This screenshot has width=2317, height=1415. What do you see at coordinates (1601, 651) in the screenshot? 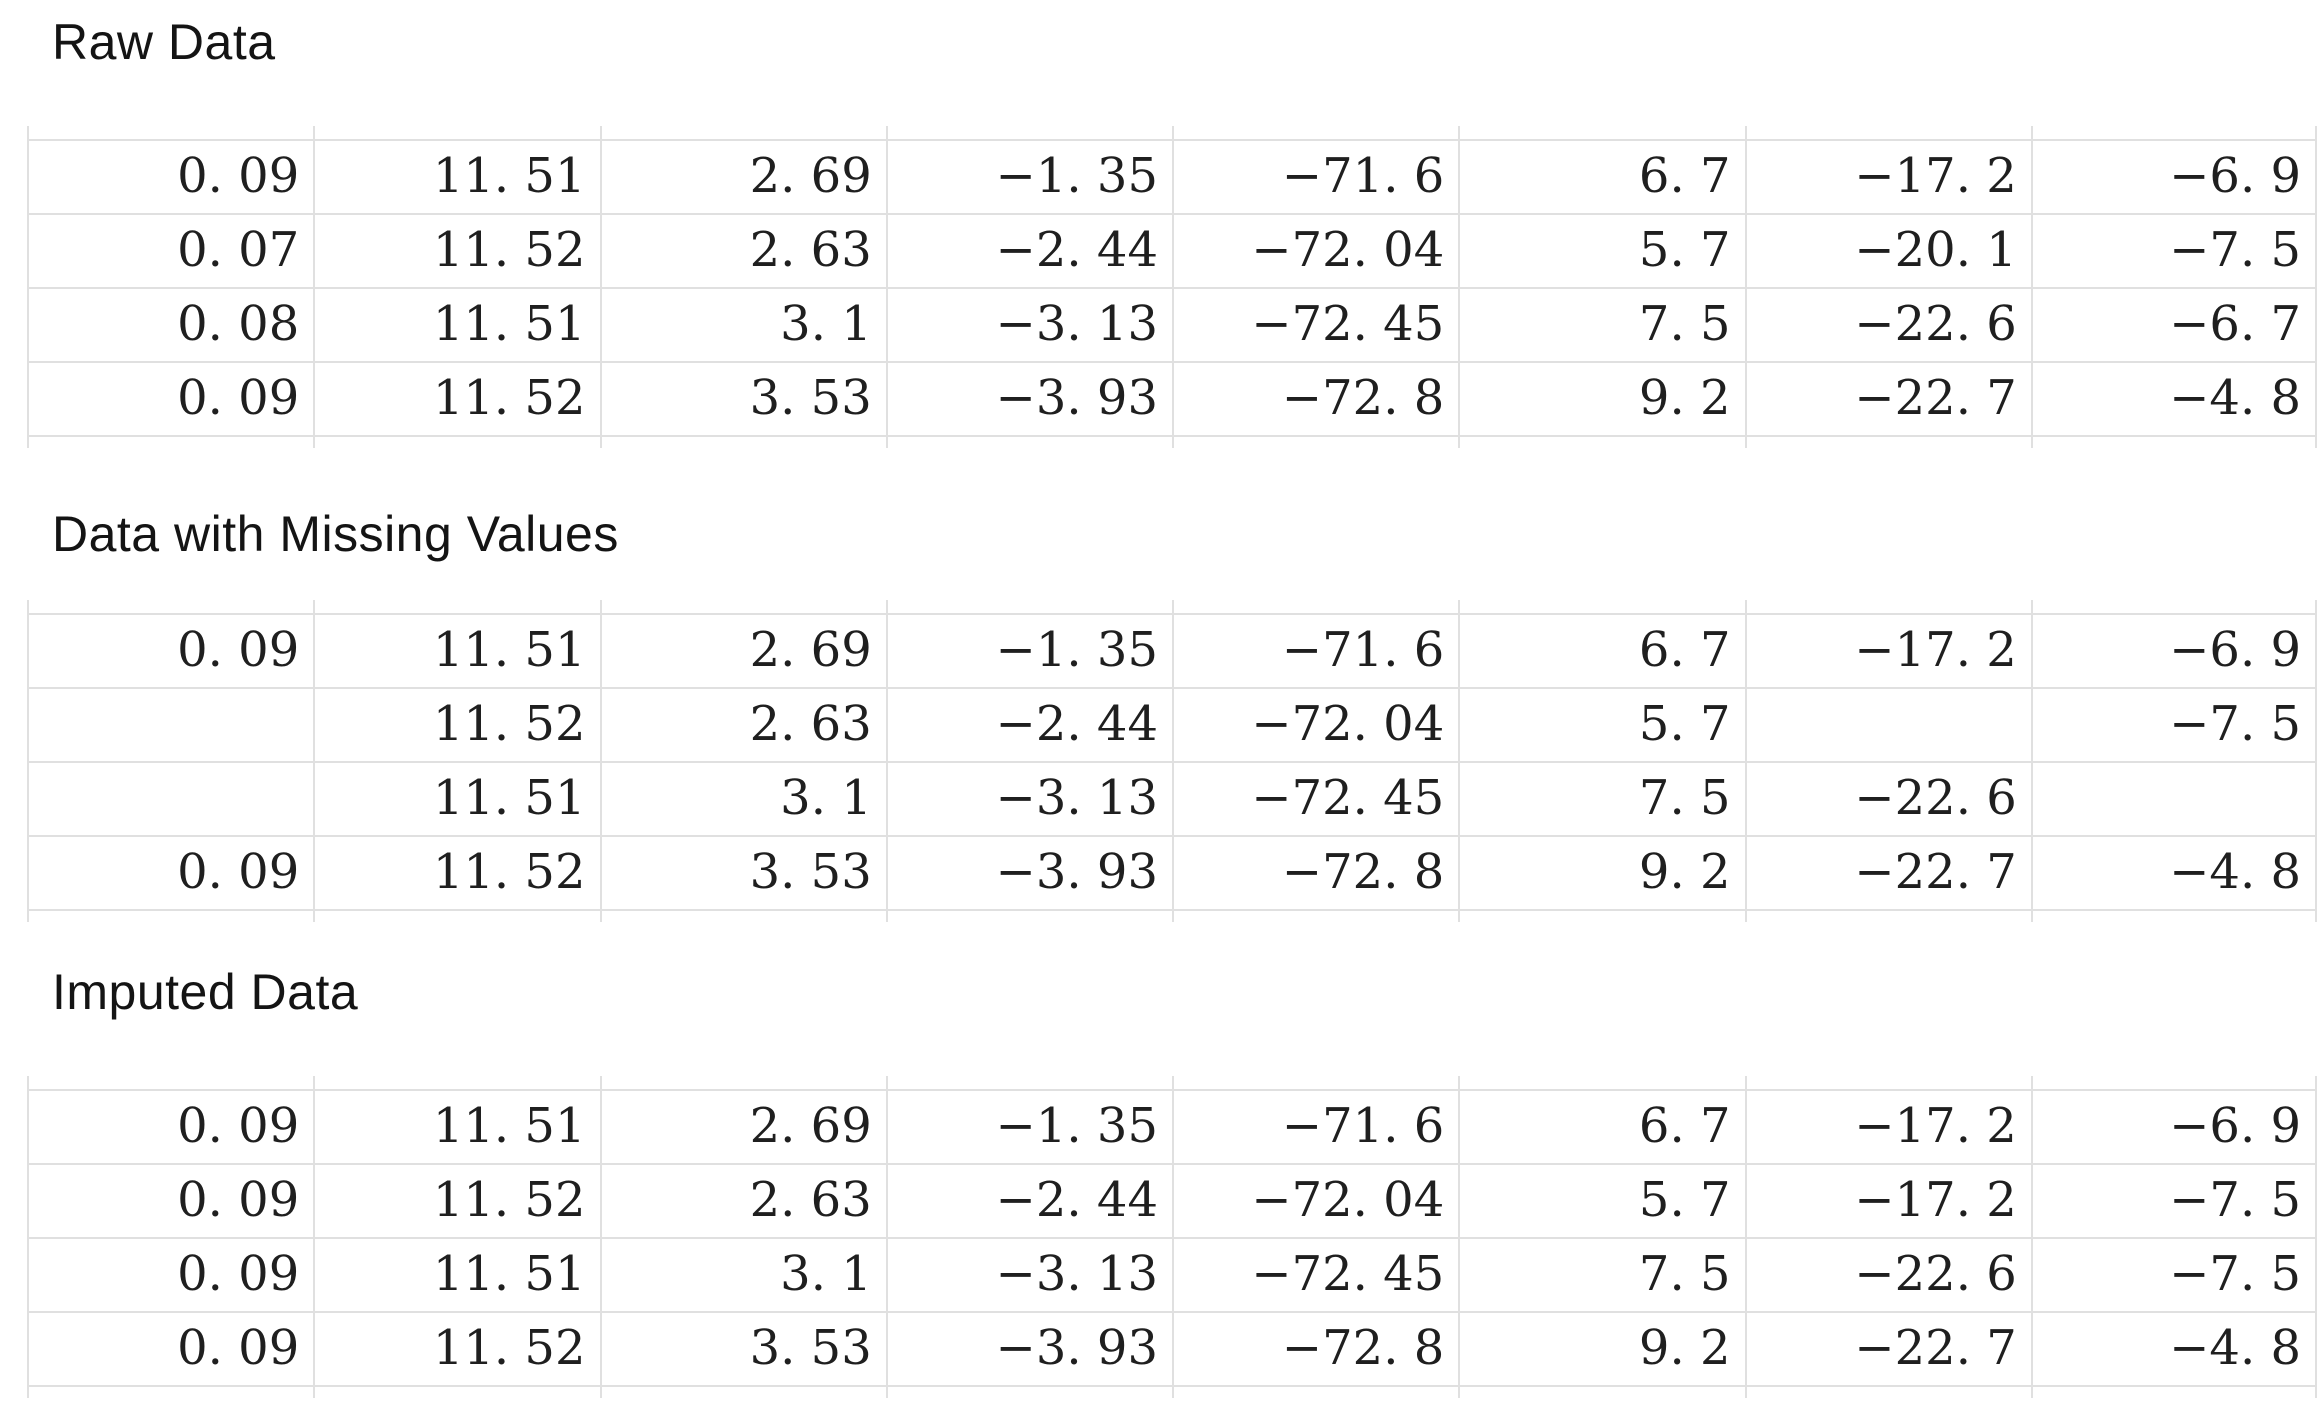
I see `table-cell: 6. 7` at bounding box center [1601, 651].